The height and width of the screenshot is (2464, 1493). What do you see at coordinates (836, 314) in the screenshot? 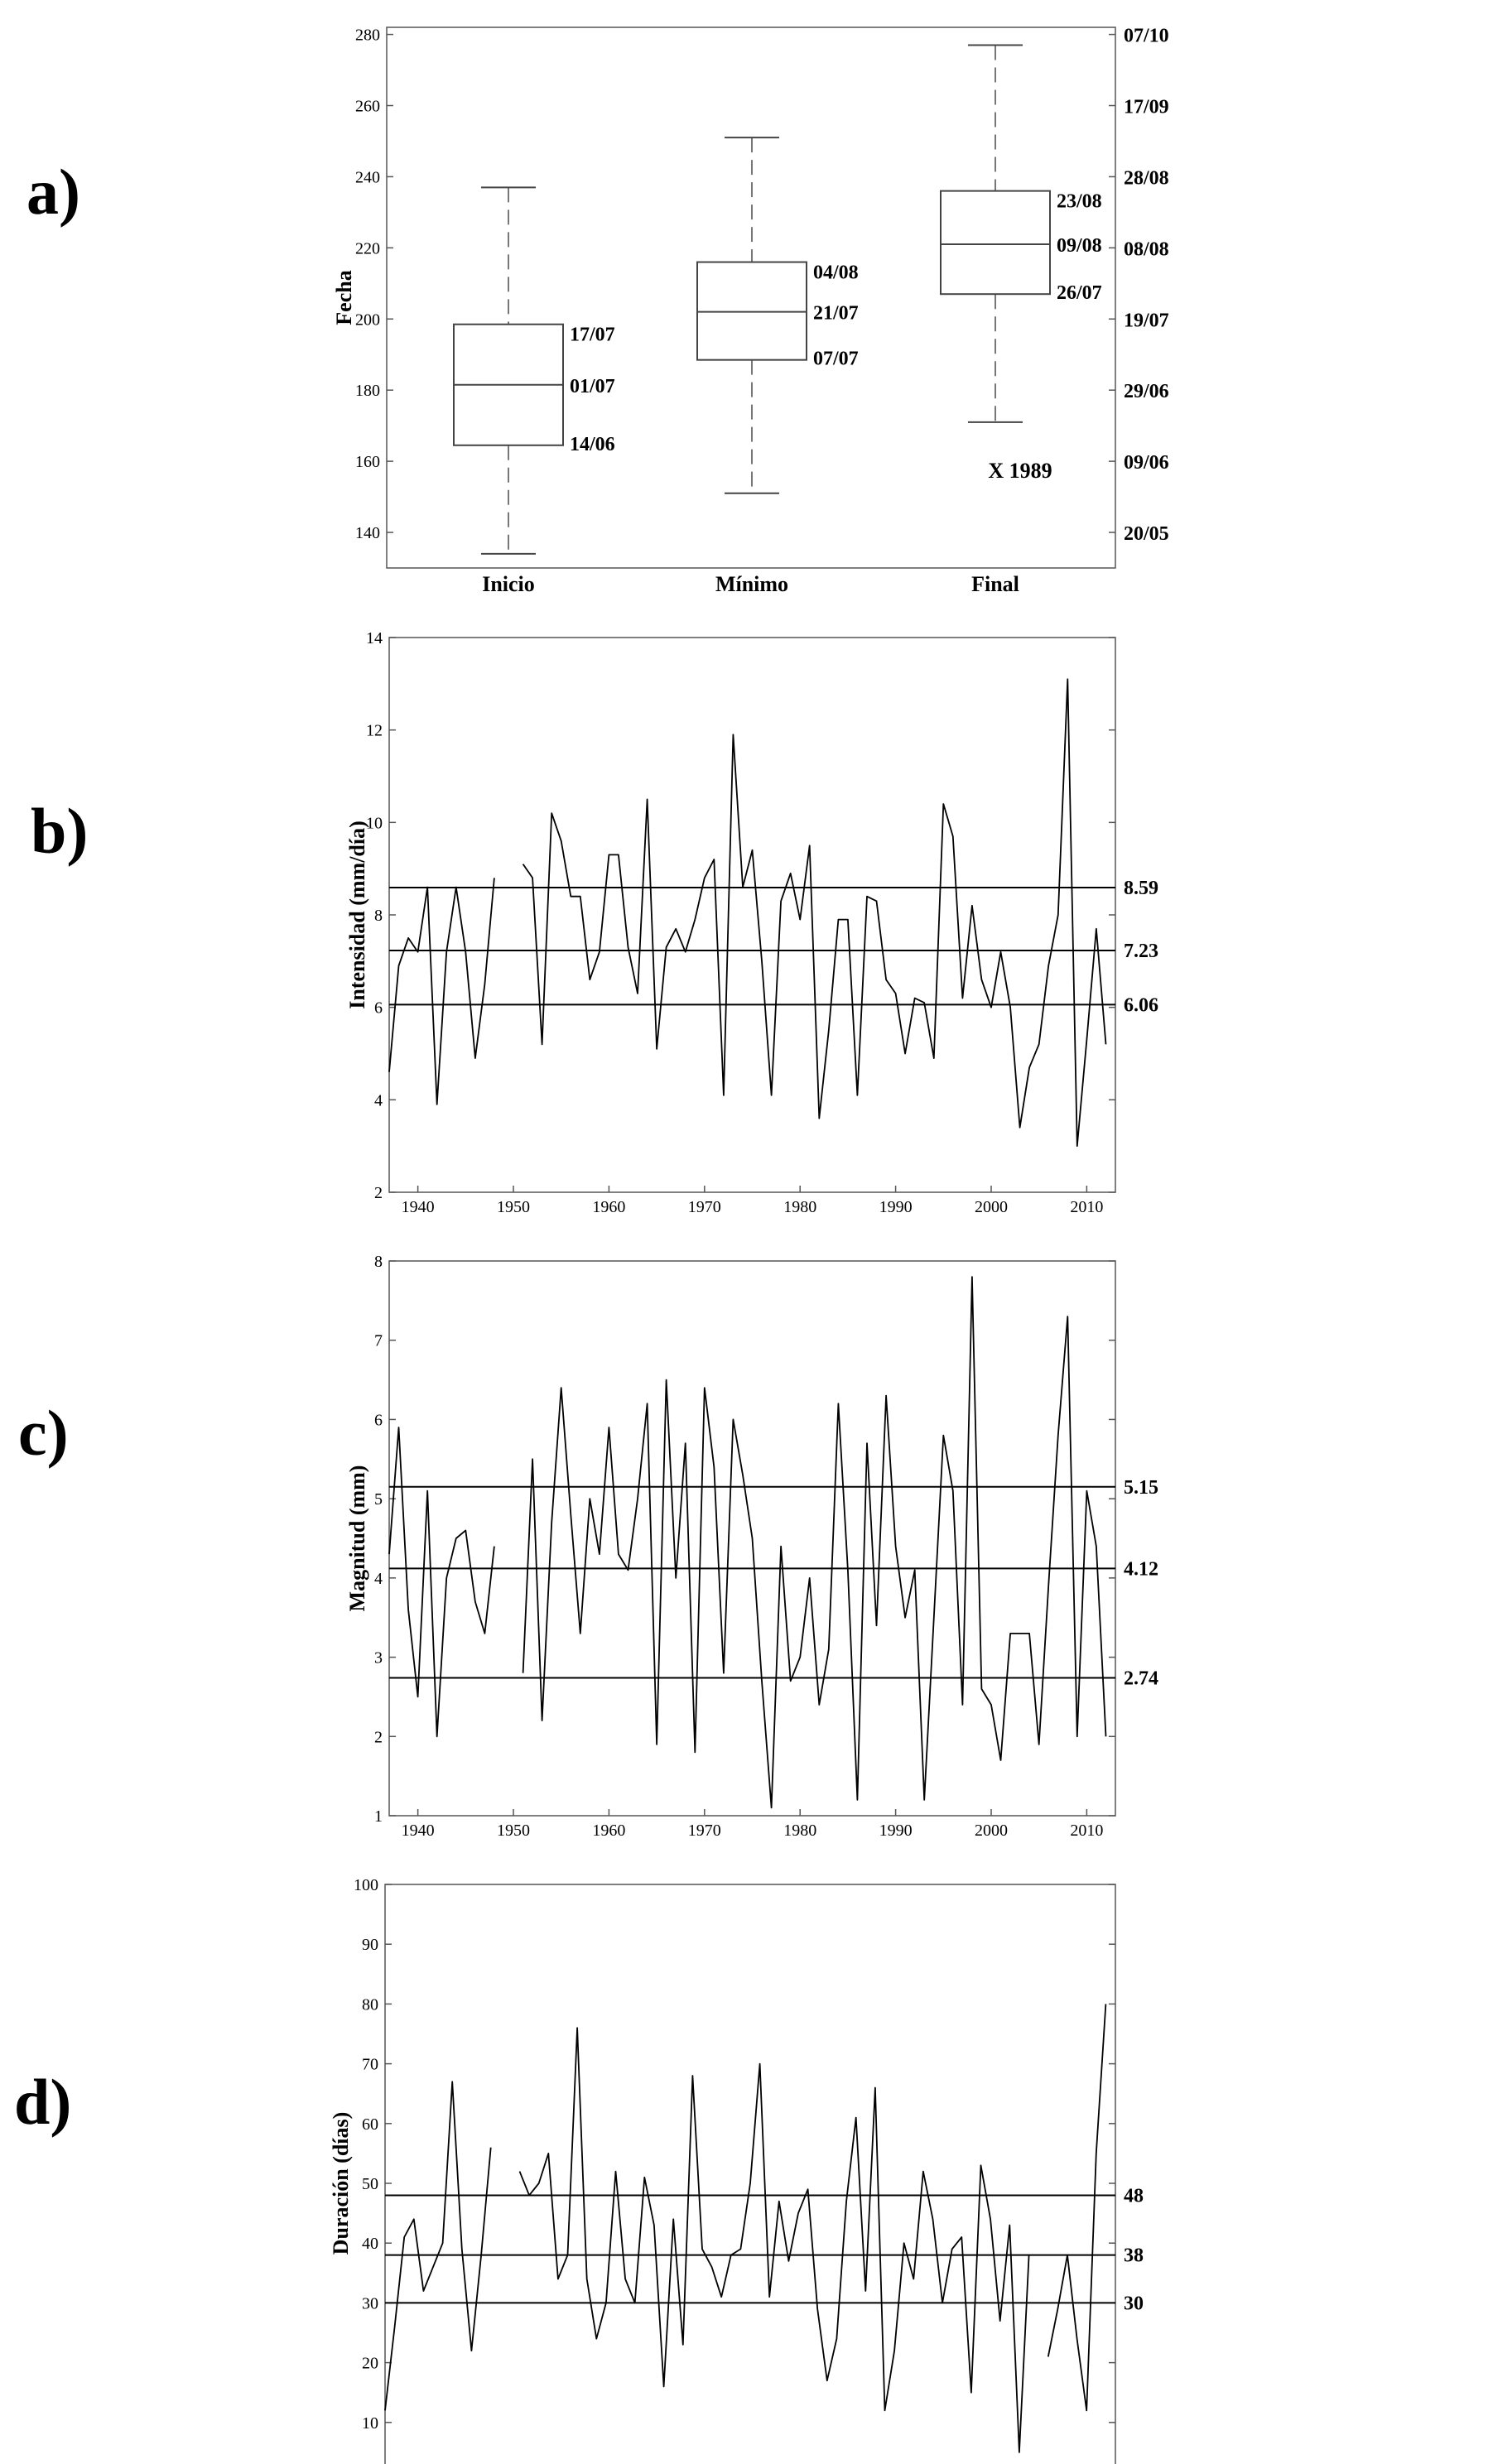
I see `median-date-label-a: 21/07` at bounding box center [836, 314].